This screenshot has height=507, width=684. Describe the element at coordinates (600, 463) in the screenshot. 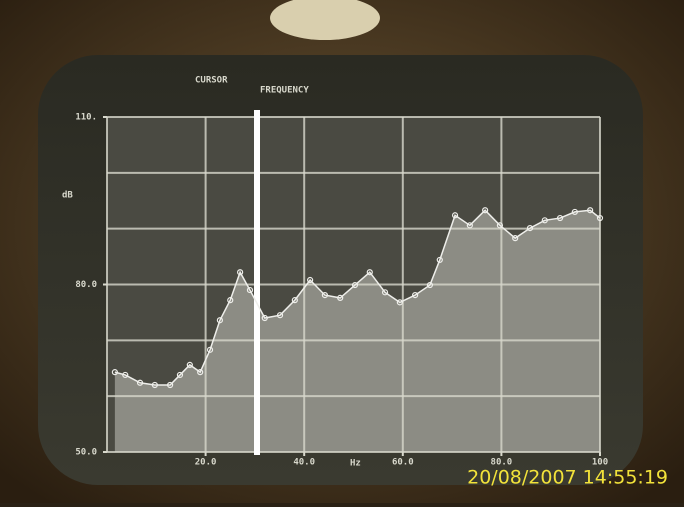

I see `x-tick-label: 100` at that location.